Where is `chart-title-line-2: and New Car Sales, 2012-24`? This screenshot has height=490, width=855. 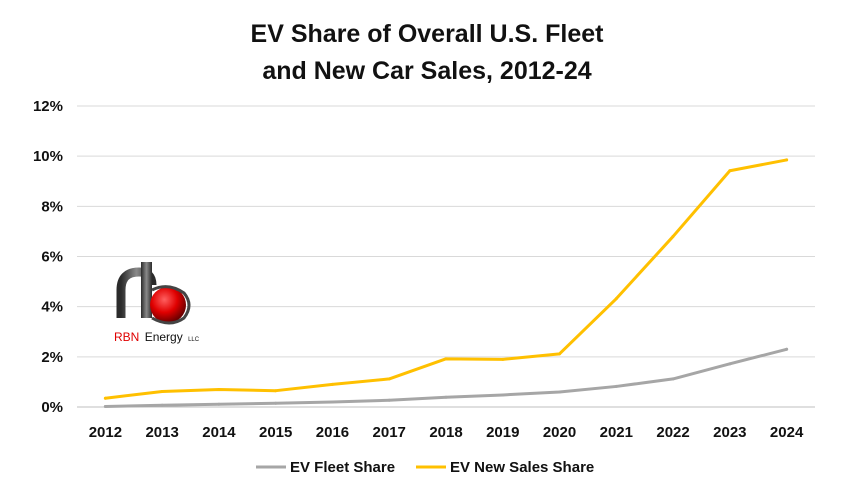 chart-title-line-2: and New Car Sales, 2012-24 is located at coordinates (426, 71).